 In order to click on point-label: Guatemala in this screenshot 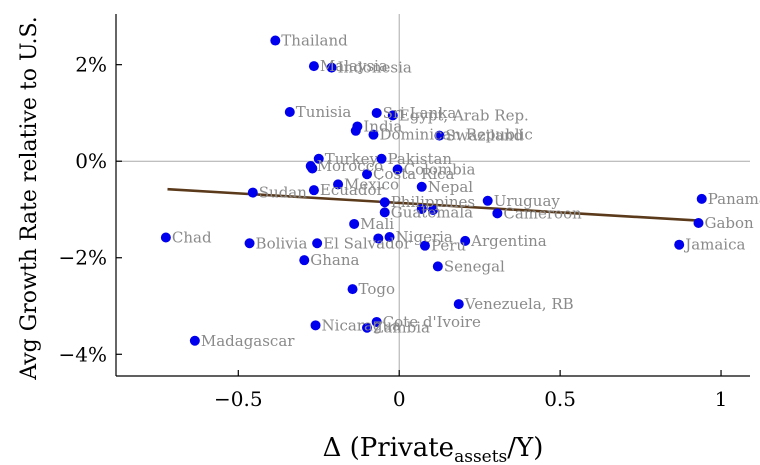, I will do `click(432, 212)`.